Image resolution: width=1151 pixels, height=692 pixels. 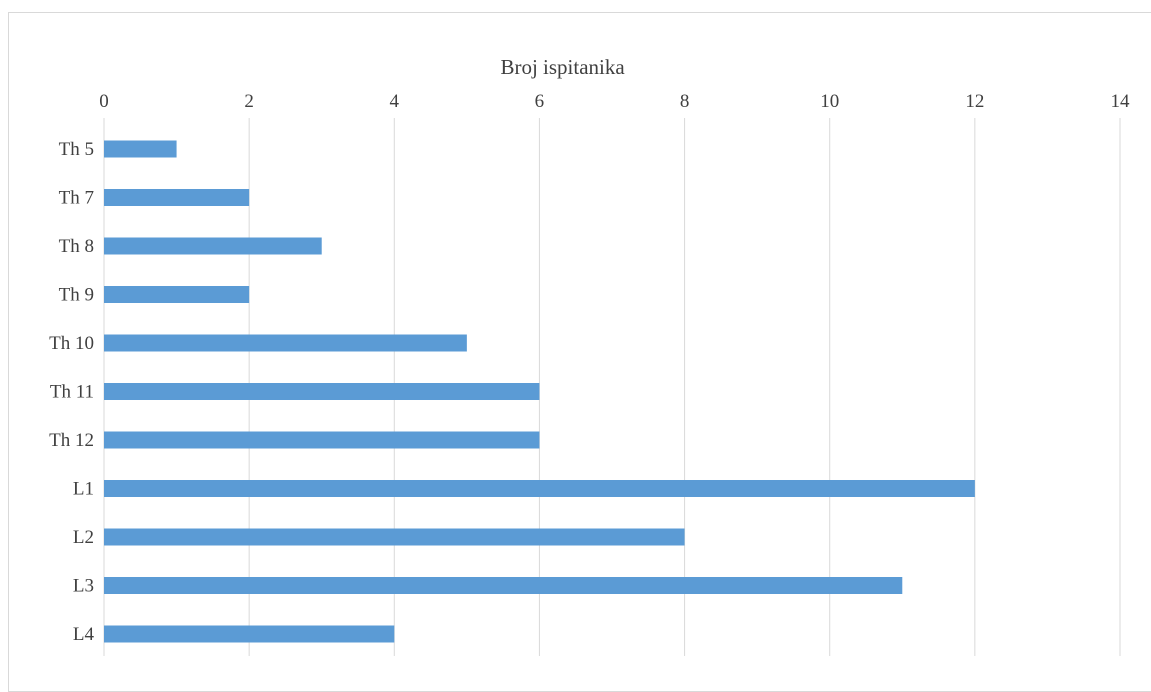 I want to click on tick-layer: 0 2 4 6 8 10 12 14, so click(x=614, y=101).